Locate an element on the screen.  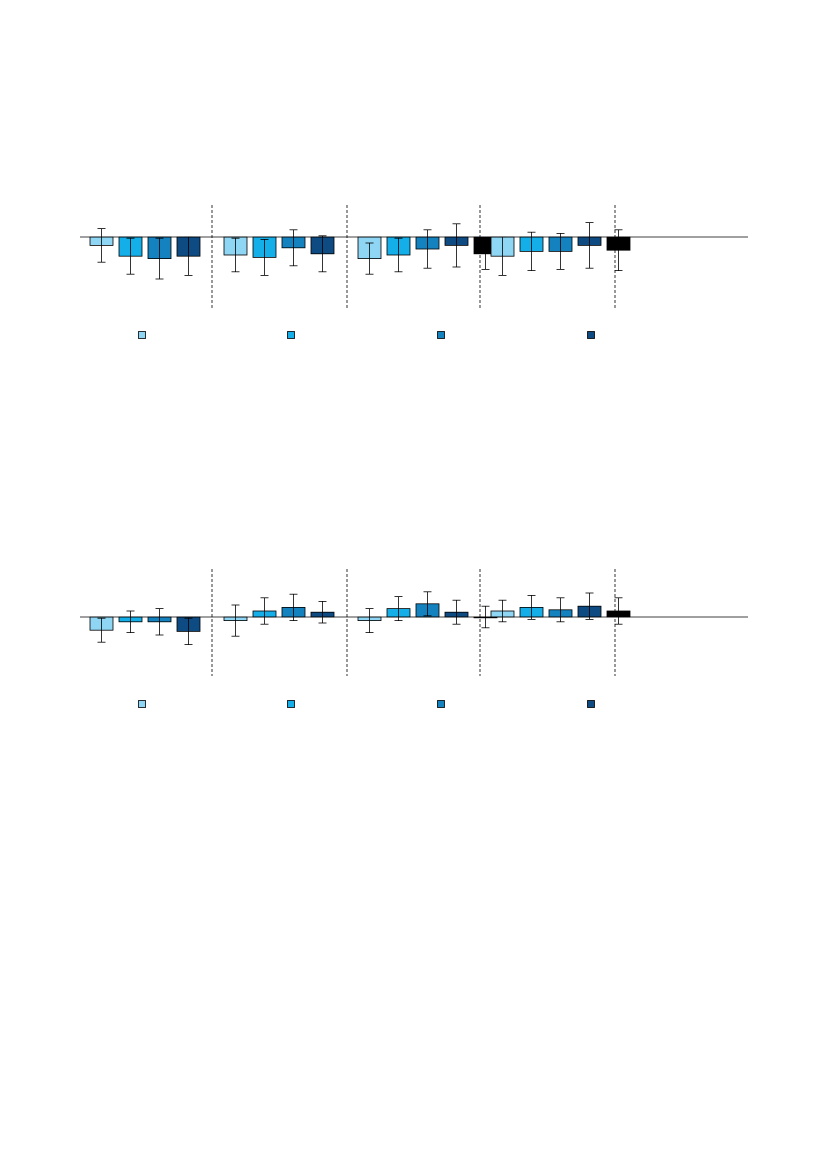
upper-bar-chart is located at coordinates (414, 272).